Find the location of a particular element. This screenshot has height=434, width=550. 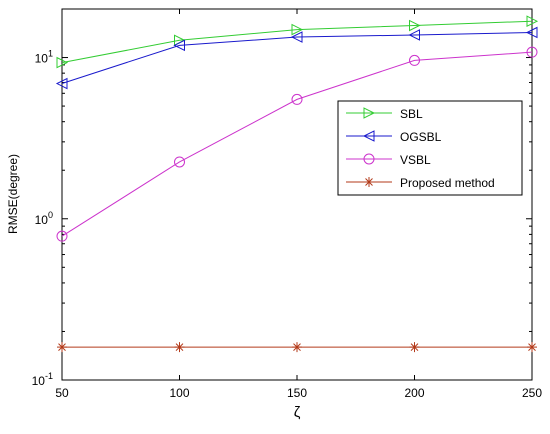

series-ogsbl is located at coordinates (296, 58).